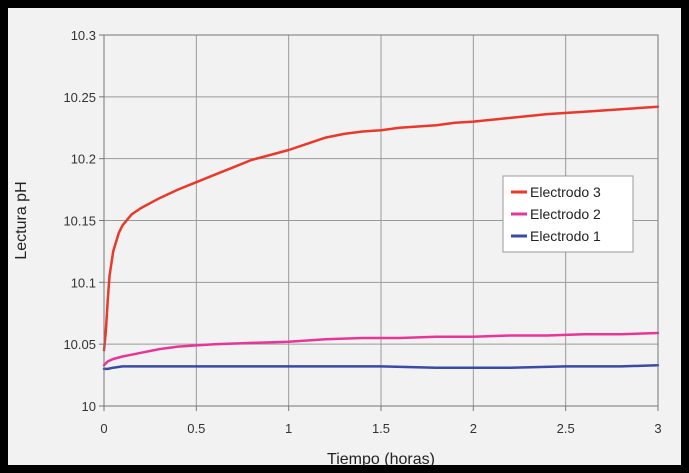 The image size is (689, 473). What do you see at coordinates (83, 282) in the screenshot?
I see `y-tick-label: 10.1` at bounding box center [83, 282].